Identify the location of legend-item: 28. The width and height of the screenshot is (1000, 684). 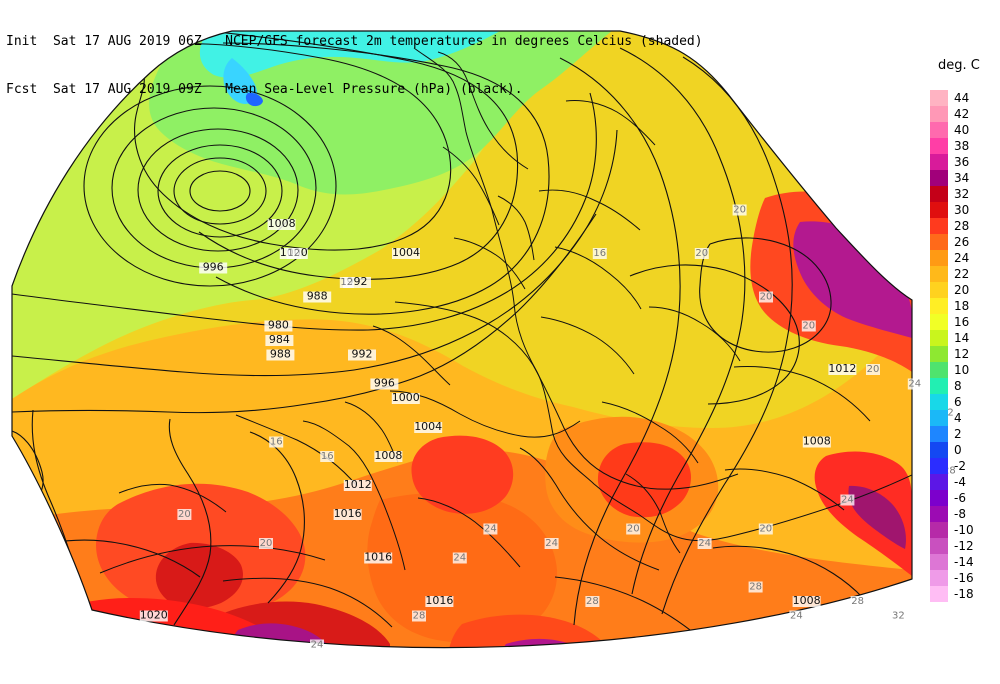
(964, 226).